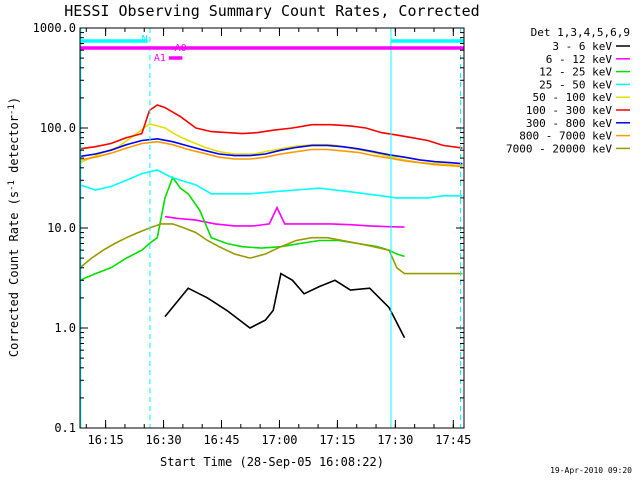 This screenshot has width=640, height=480. Describe the element at coordinates (453, 440) in the screenshot. I see `x-tick-label-6: 17:45` at that location.